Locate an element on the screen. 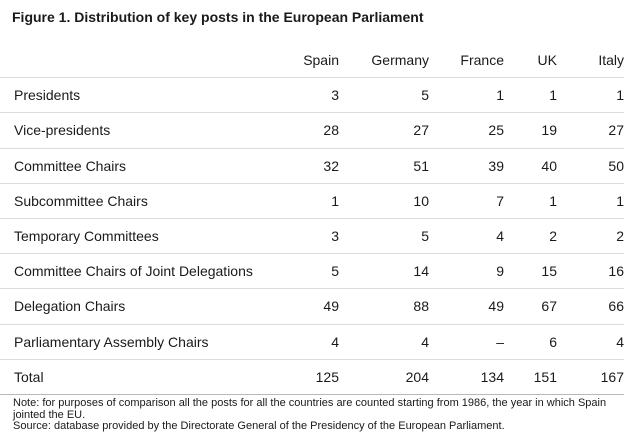 The image size is (642, 441). table-cell: 50 is located at coordinates (590, 166).